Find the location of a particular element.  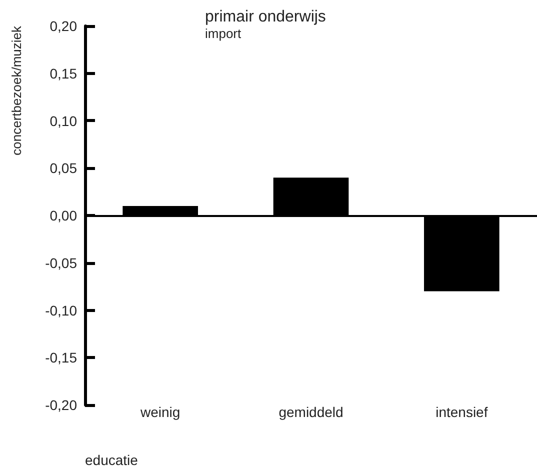

y-tick-label: -0,05 is located at coordinates (61, 262).